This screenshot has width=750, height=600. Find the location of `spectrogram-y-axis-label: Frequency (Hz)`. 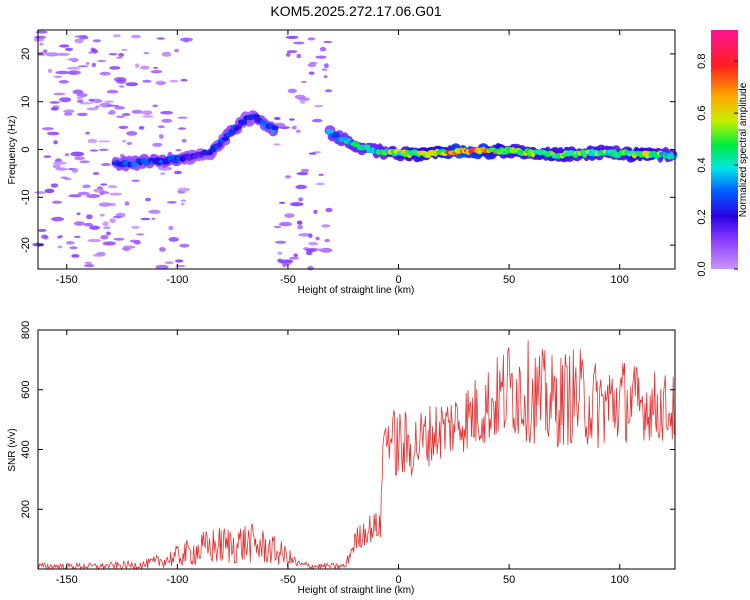

spectrogram-y-axis-label: Frequency (Hz) is located at coordinates (12, 150).